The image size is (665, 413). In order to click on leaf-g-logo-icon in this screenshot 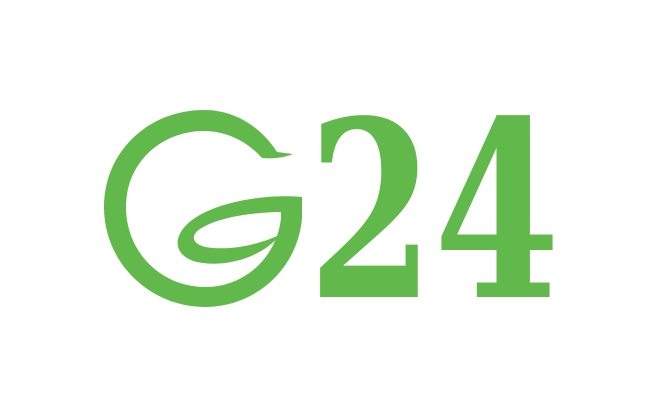, I will do `click(203, 208)`.